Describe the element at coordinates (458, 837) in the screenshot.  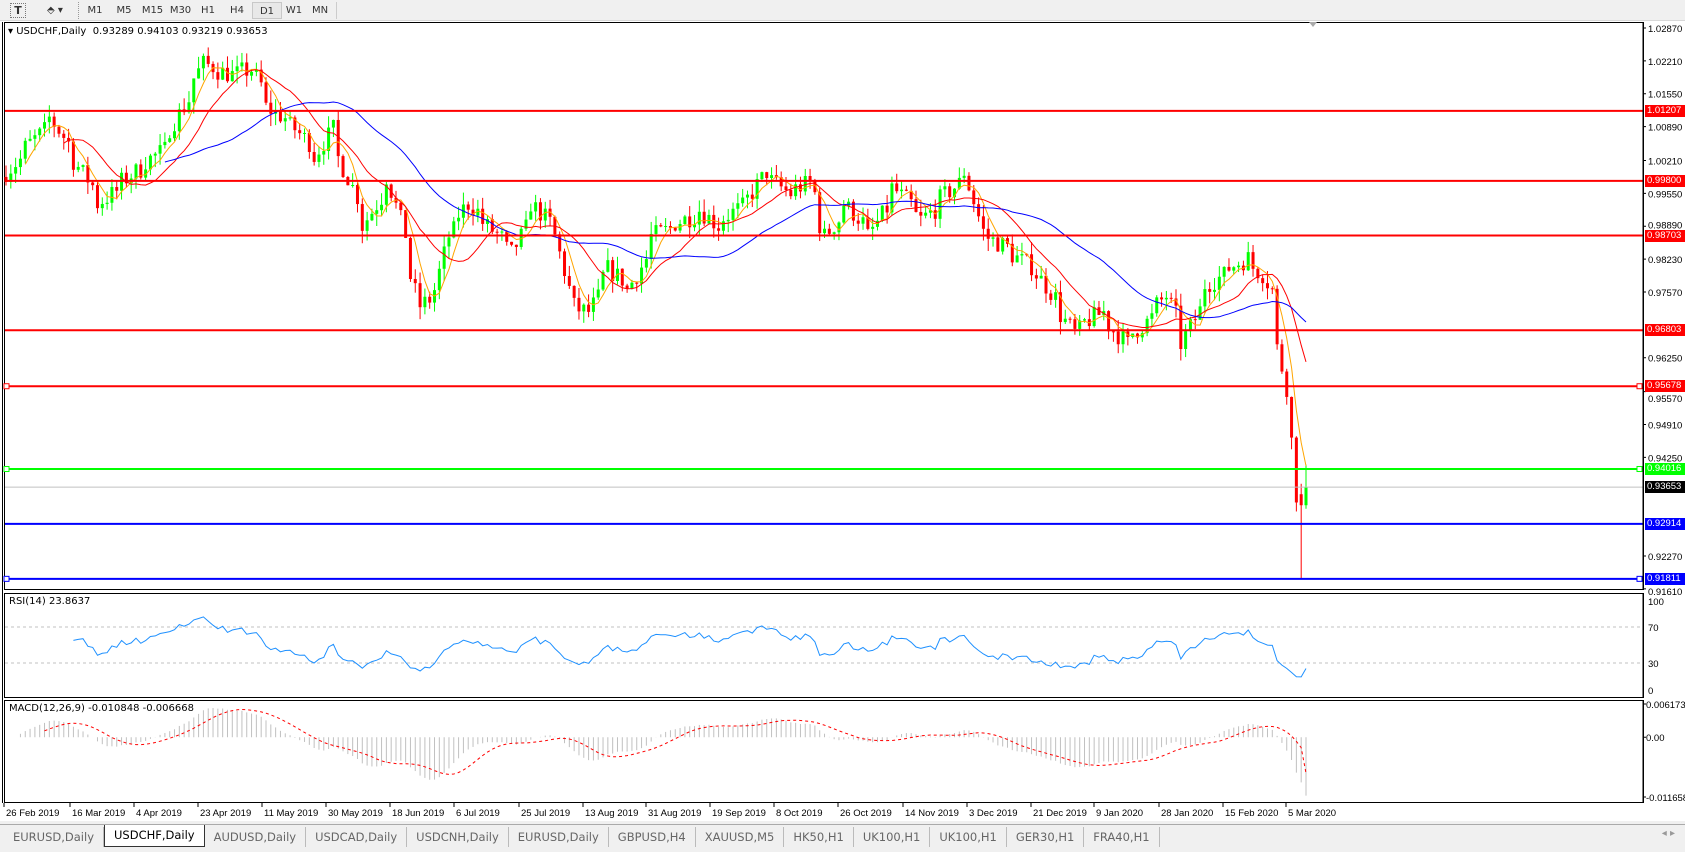
I see `chart-tab: USDCNH,Daily` at that location.